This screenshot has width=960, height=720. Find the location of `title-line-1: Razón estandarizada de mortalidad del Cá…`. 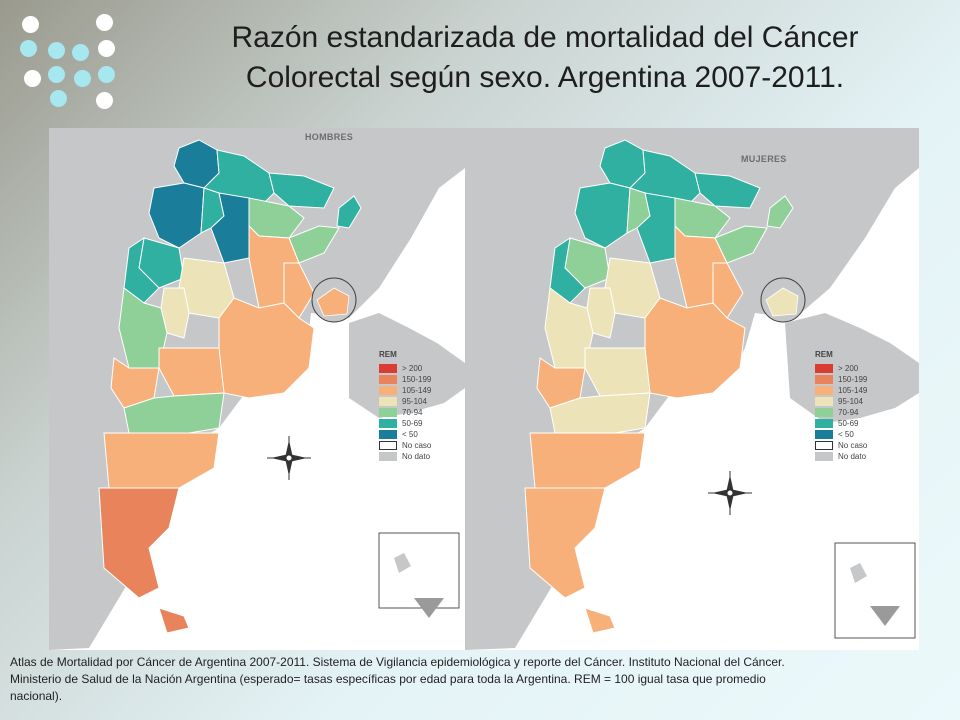

title-line-1: Razón estandarizada de mortalidad del Cá… is located at coordinates (545, 37).